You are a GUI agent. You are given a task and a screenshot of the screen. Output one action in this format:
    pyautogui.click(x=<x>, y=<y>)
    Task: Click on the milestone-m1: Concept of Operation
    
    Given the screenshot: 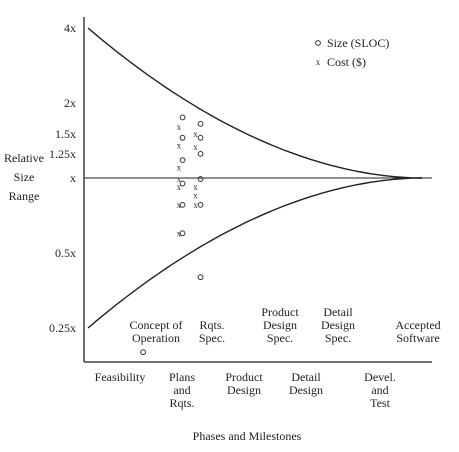 What is the action you would take?
    pyautogui.click(x=156, y=331)
    